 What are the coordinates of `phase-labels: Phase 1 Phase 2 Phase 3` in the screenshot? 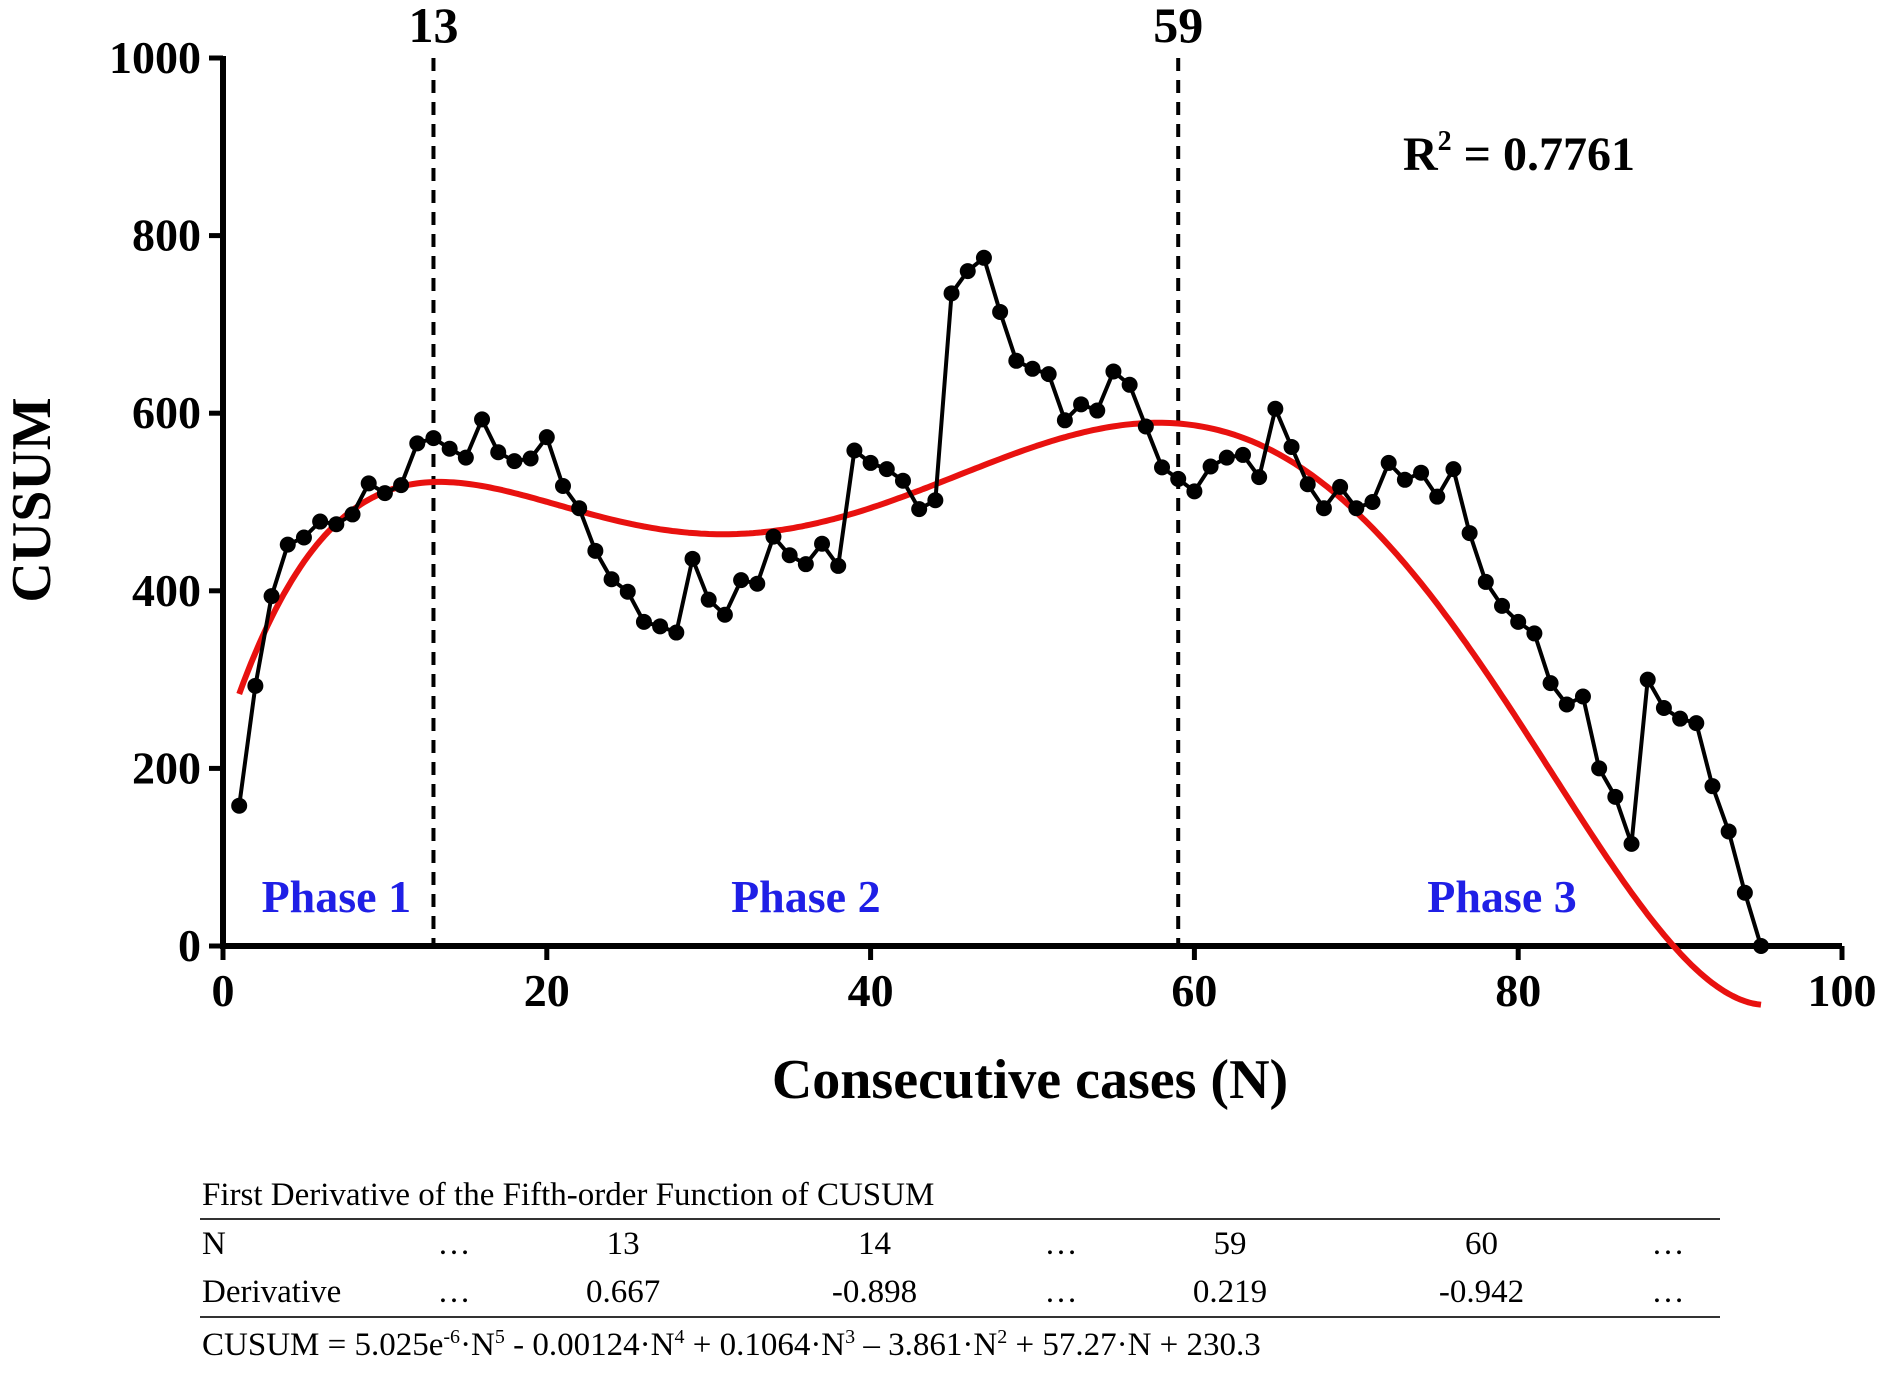 It's located at (919, 896).